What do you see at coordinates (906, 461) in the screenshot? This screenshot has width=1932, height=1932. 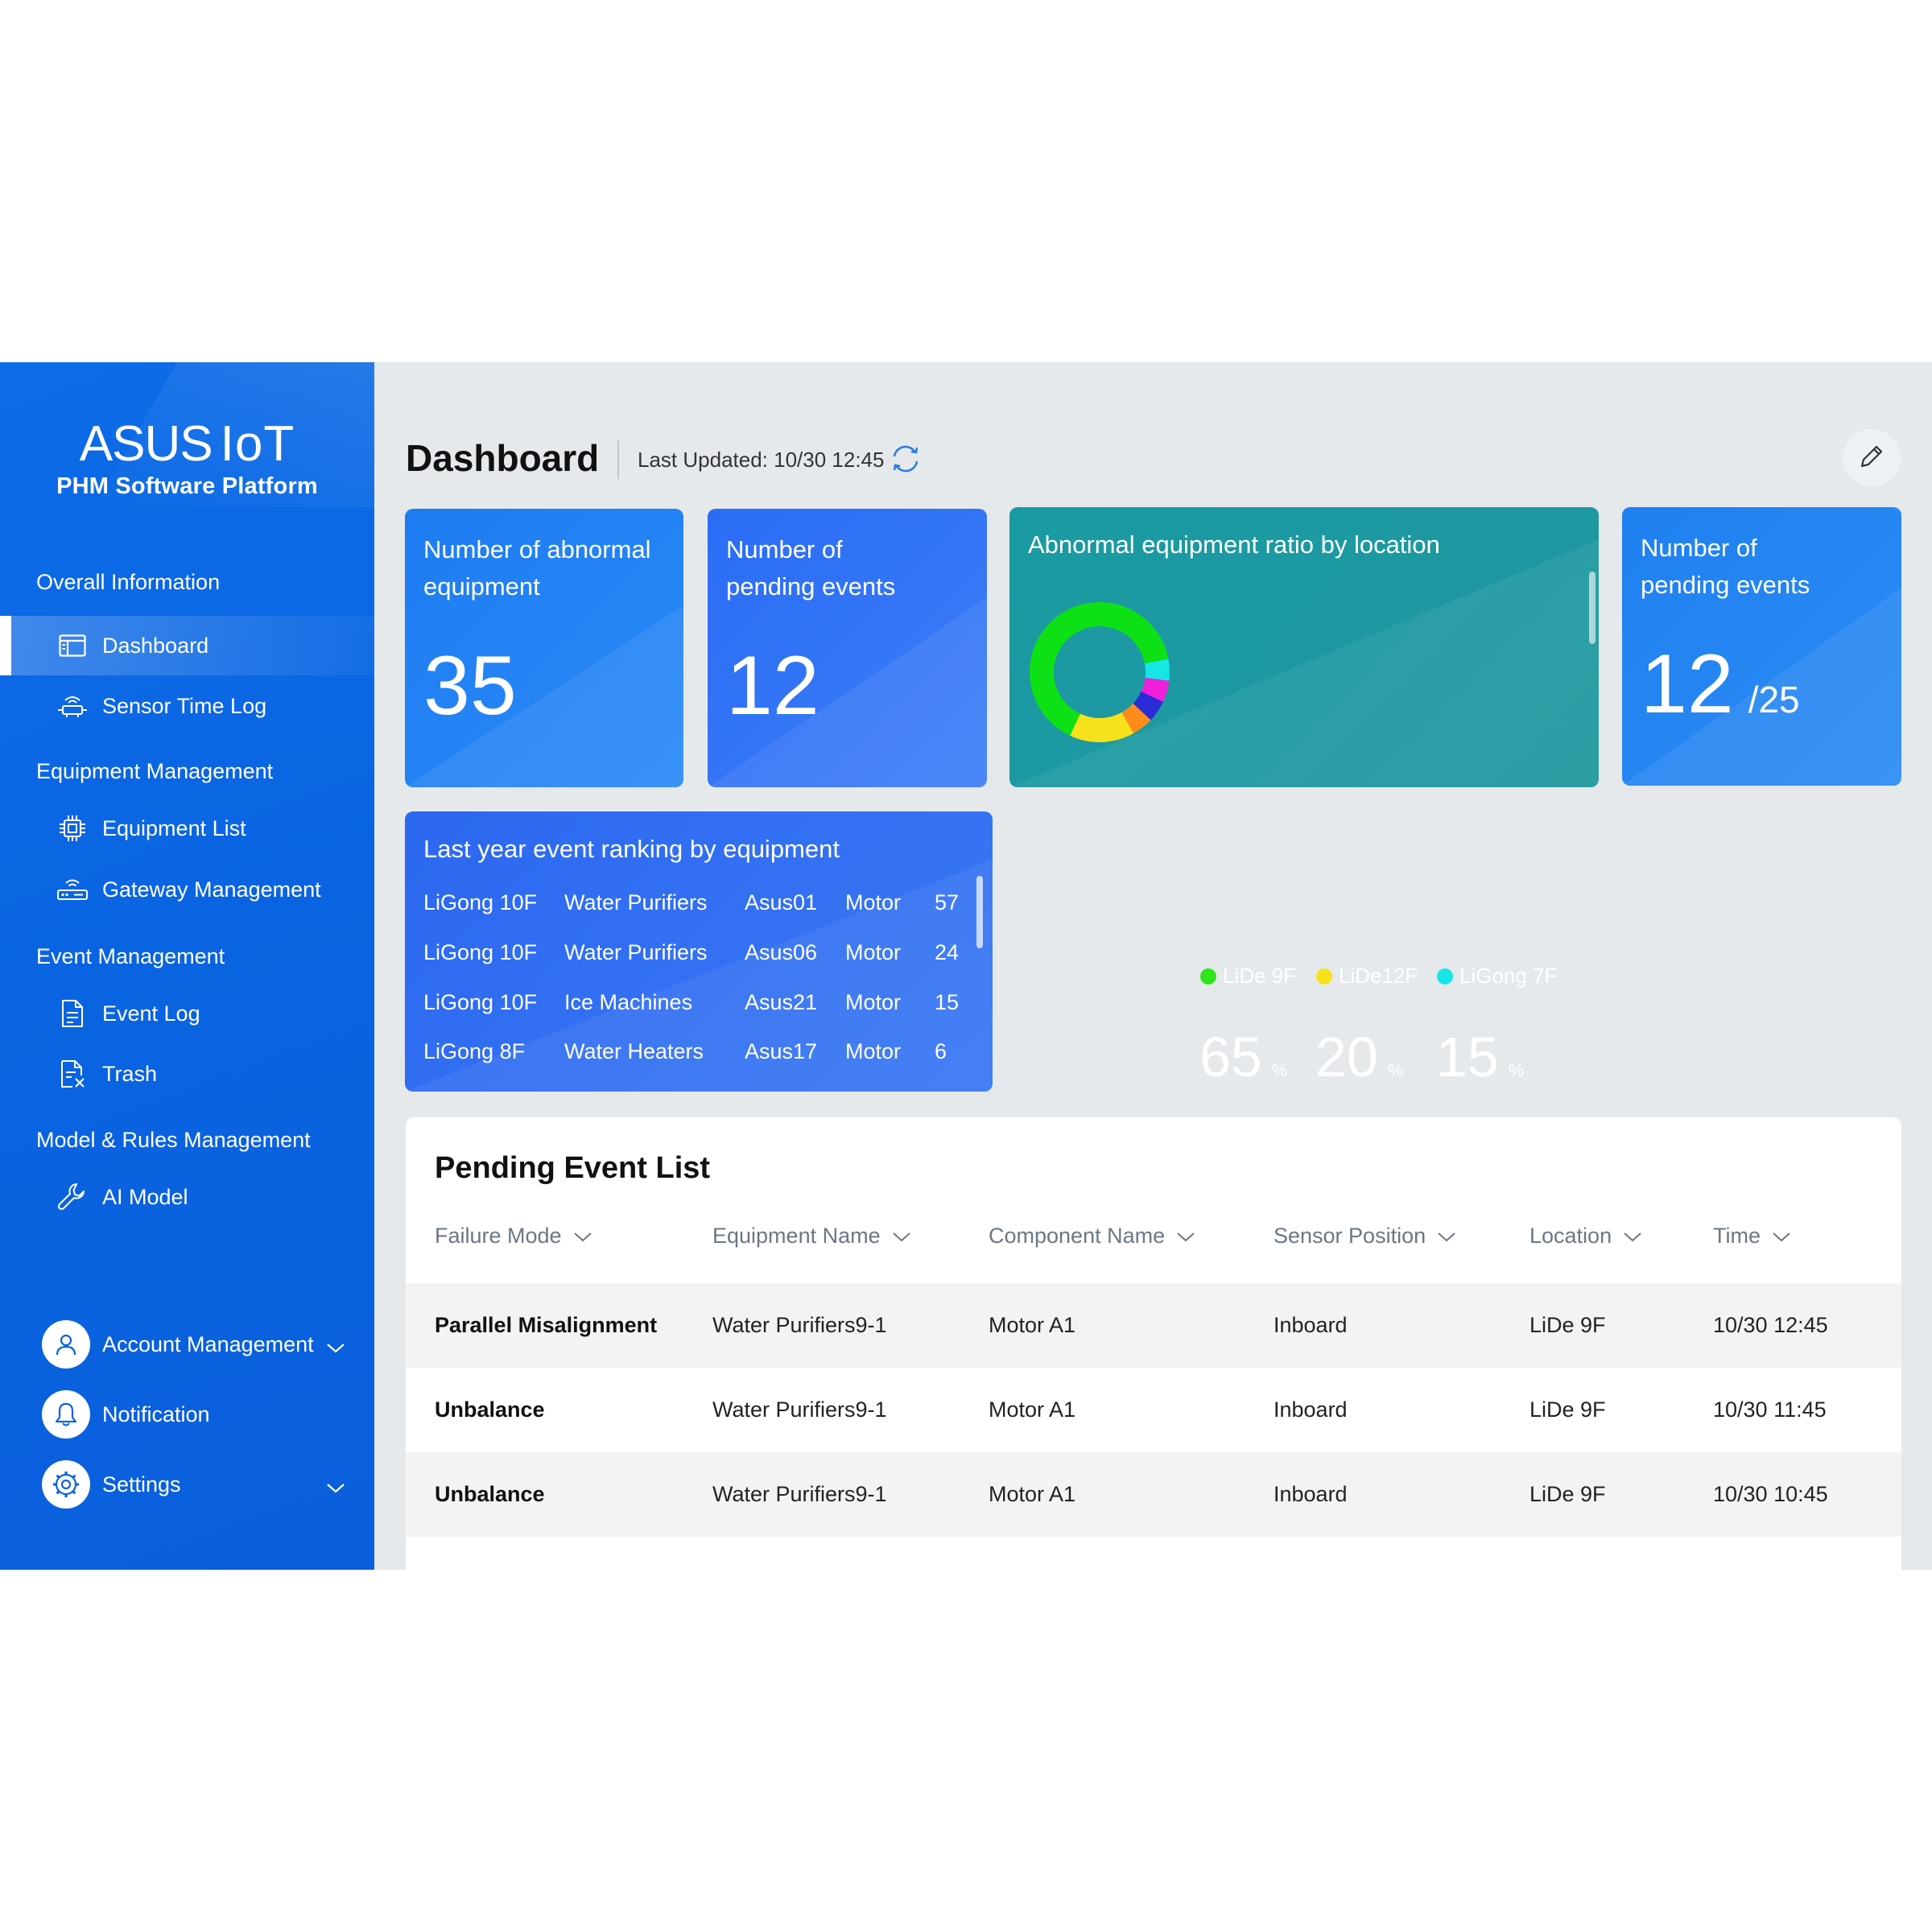 I see `refresh-icon` at bounding box center [906, 461].